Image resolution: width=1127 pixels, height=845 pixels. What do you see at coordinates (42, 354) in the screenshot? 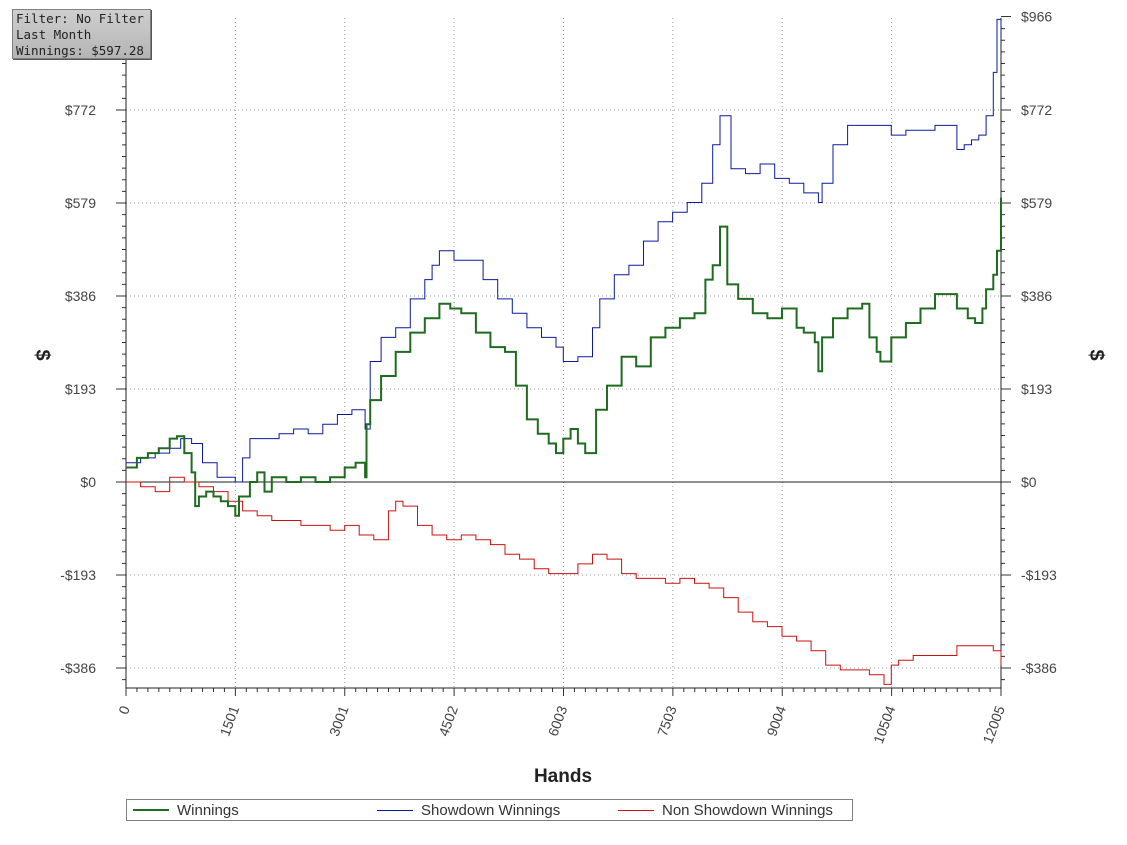
I see `y-axis-label-left: $` at bounding box center [42, 354].